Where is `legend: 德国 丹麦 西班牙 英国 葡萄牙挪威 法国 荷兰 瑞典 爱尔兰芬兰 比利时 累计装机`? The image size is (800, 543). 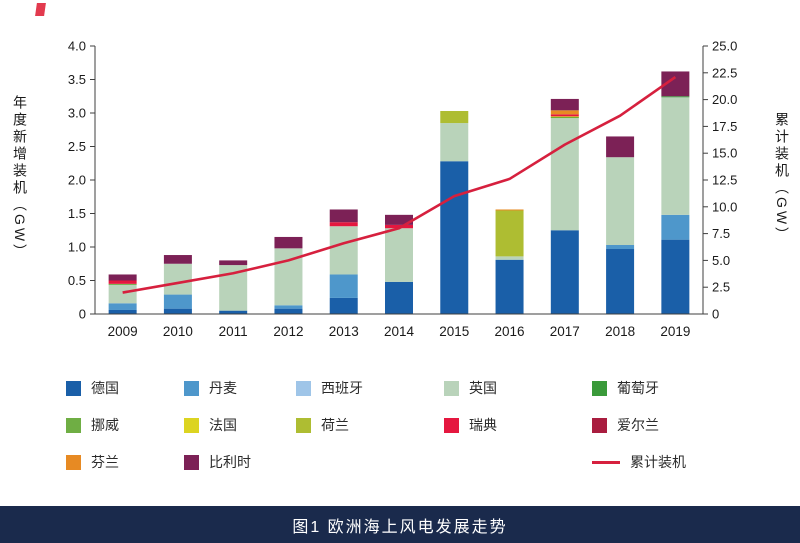
legend: 德国 丹麦 西班牙 英国 葡萄牙挪威 法国 荷兰 瑞典 爱尔兰芬兰 比利时 累计装机 is located at coordinates (398, 425).